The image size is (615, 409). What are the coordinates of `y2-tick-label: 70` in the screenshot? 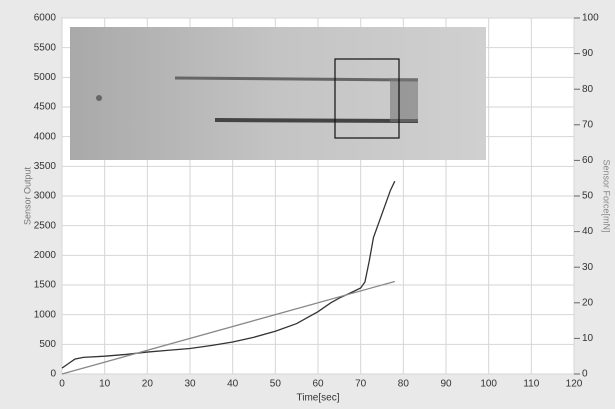 It's located at (588, 124).